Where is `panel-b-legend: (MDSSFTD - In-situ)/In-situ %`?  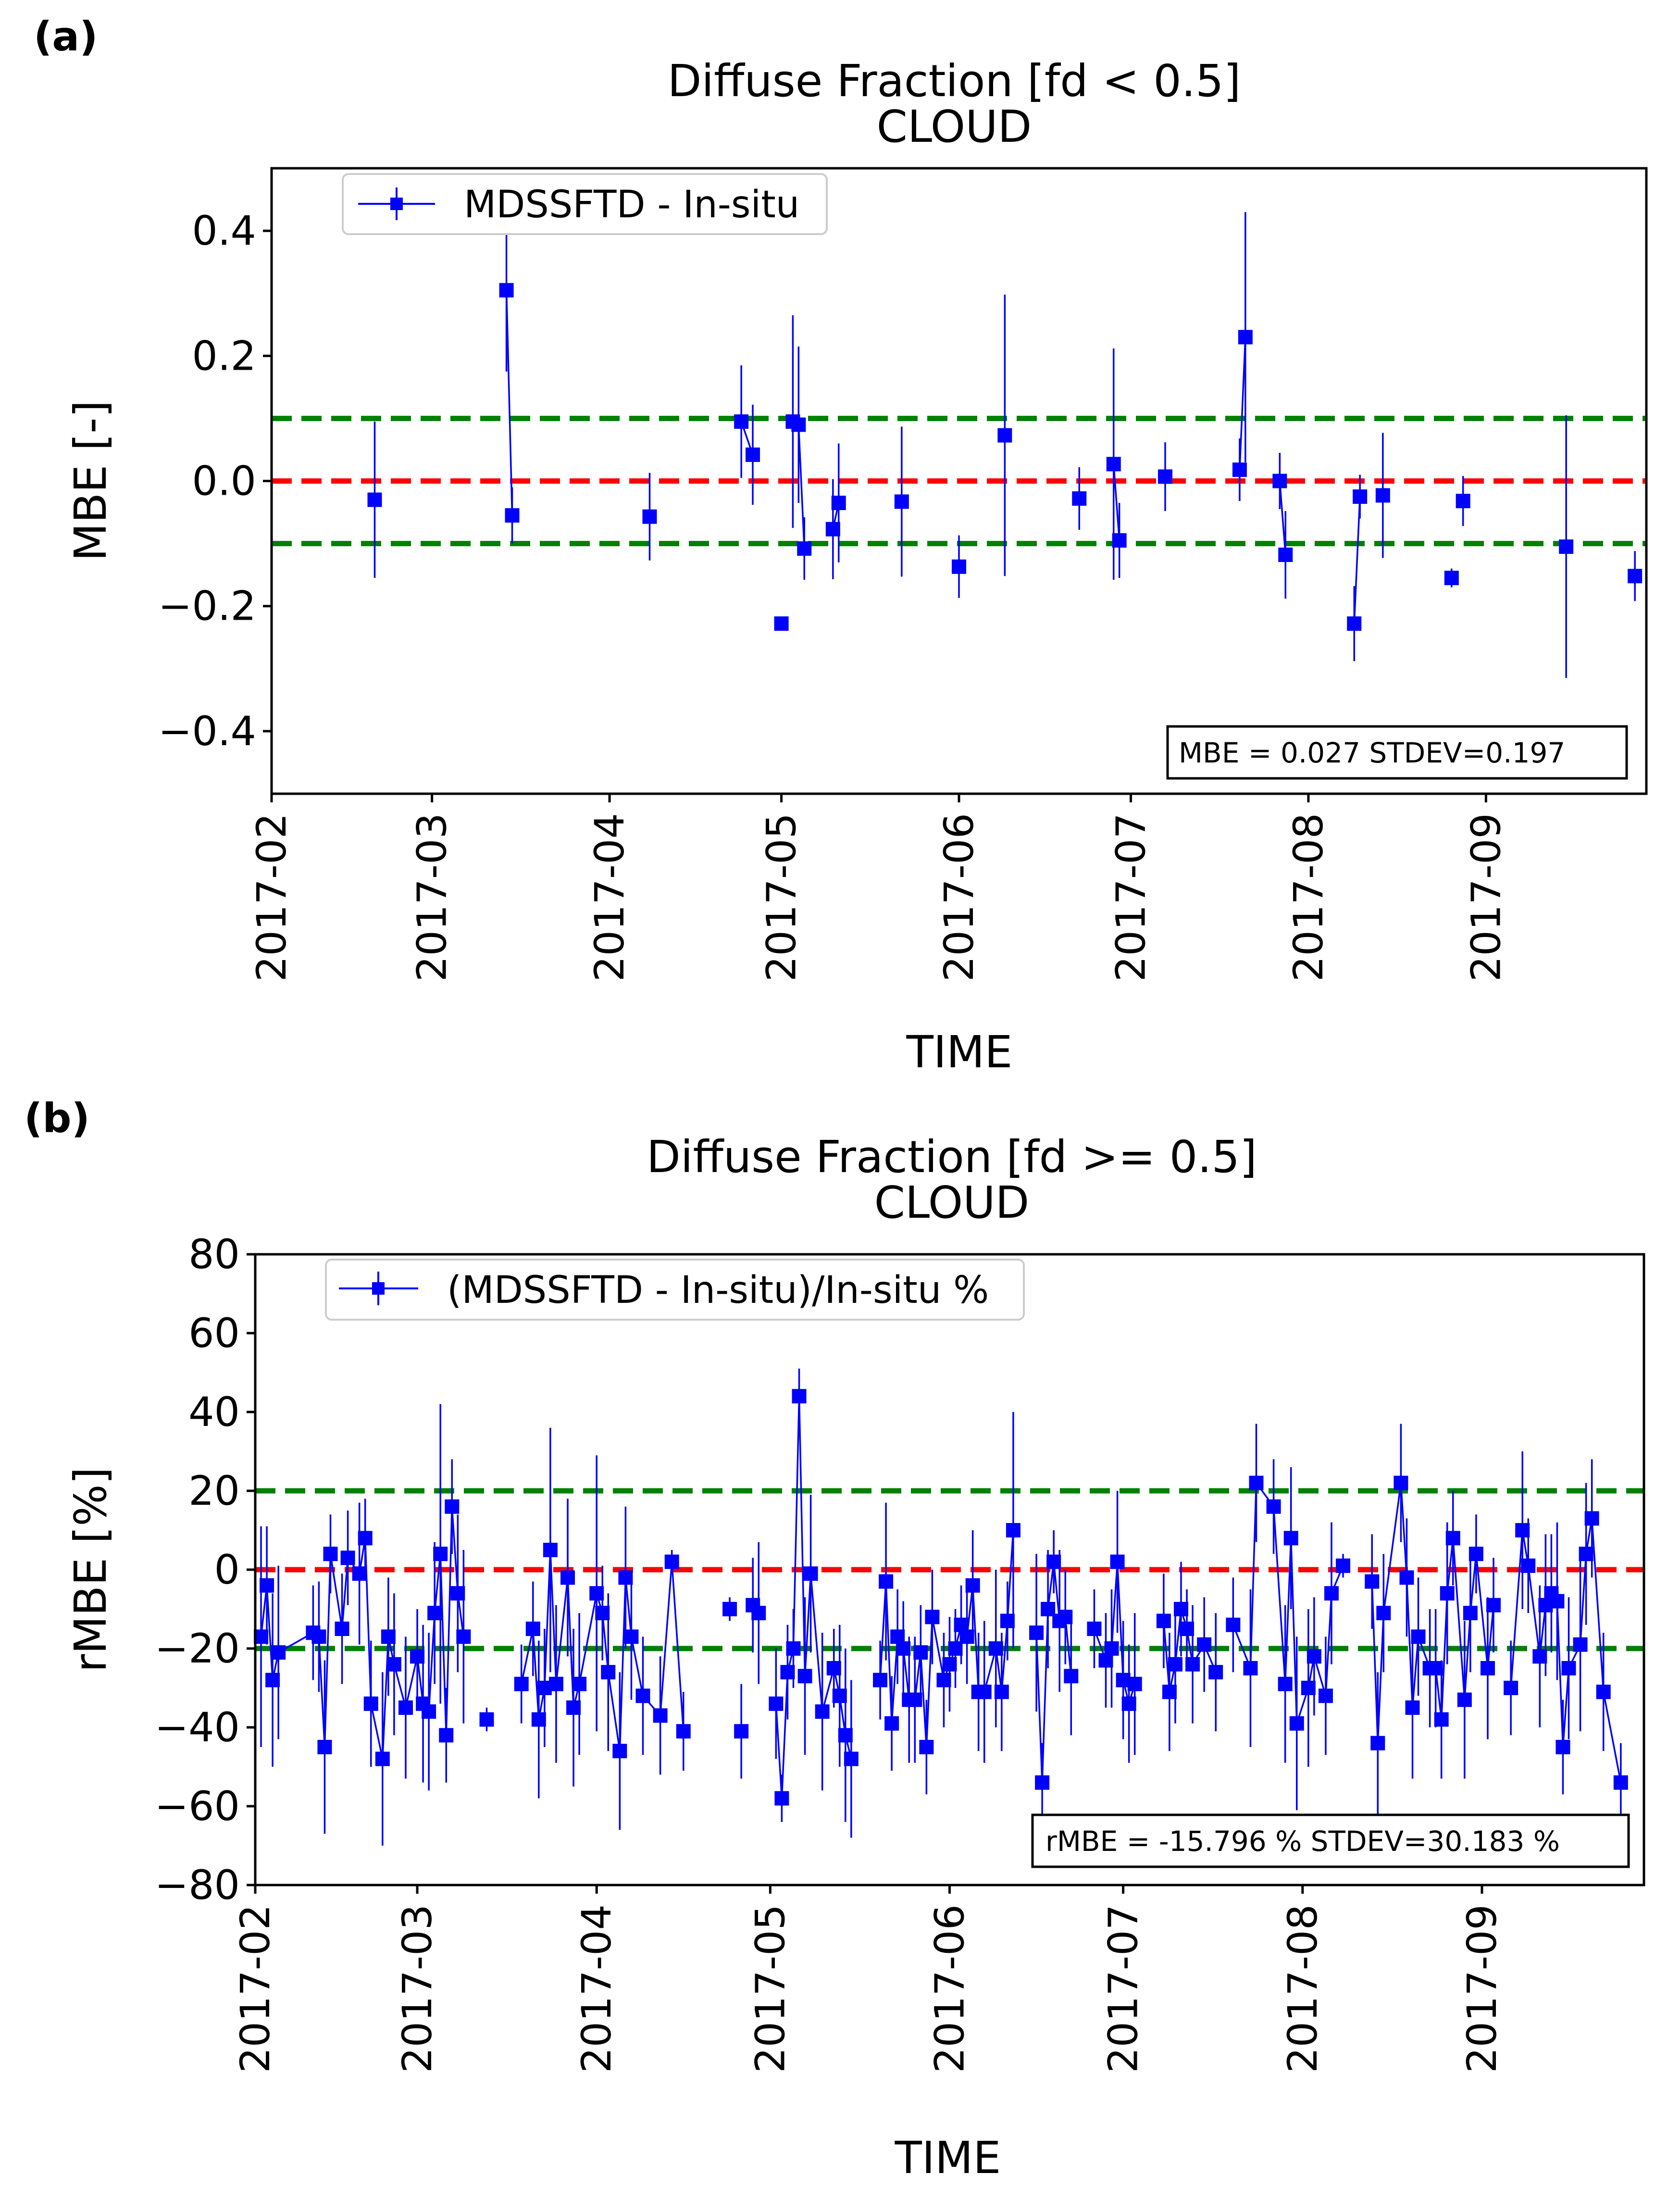
panel-b-legend: (MDSSFTD - In-situ)/In-situ % is located at coordinates (675, 1290).